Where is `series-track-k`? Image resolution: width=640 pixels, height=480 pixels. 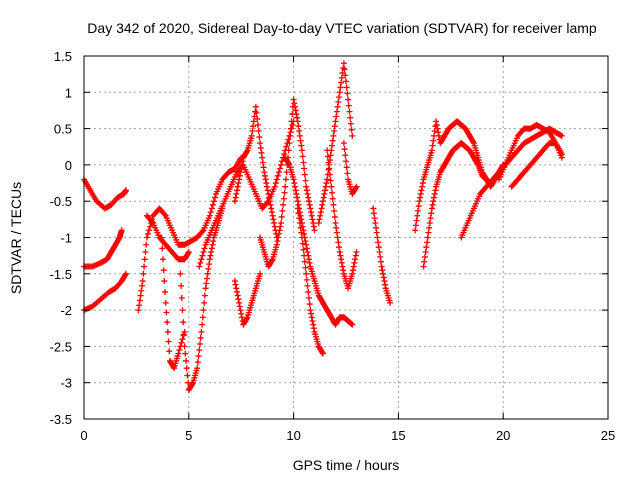 series-track-k is located at coordinates (287, 183).